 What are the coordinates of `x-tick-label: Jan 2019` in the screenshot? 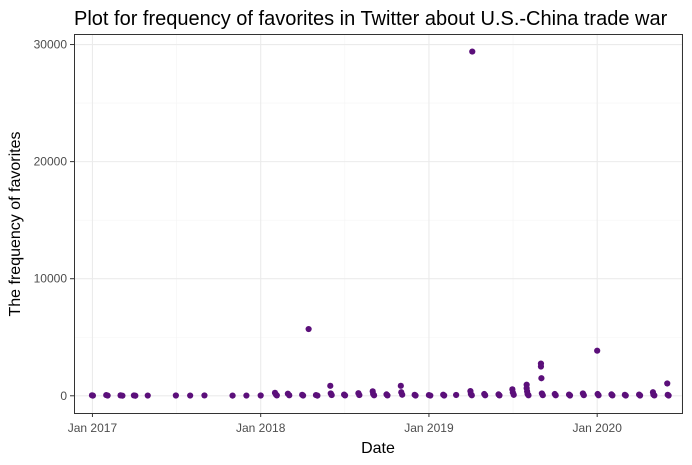 It's located at (429, 428).